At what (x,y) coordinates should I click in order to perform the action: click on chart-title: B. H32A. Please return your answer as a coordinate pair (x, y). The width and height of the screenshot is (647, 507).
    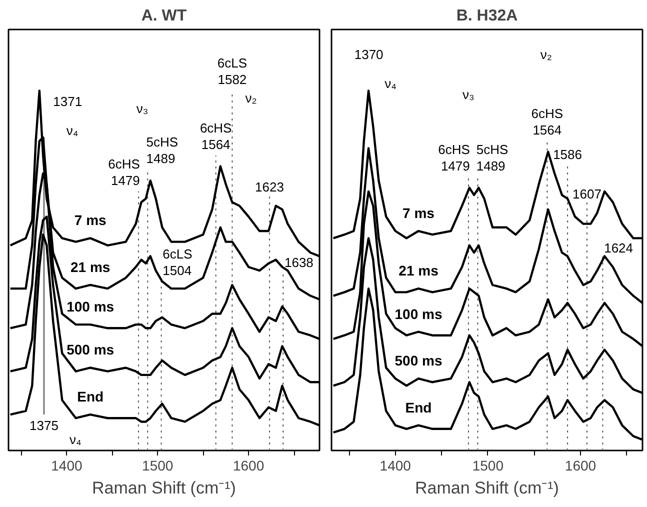
    Looking at the image, I should click on (487, 16).